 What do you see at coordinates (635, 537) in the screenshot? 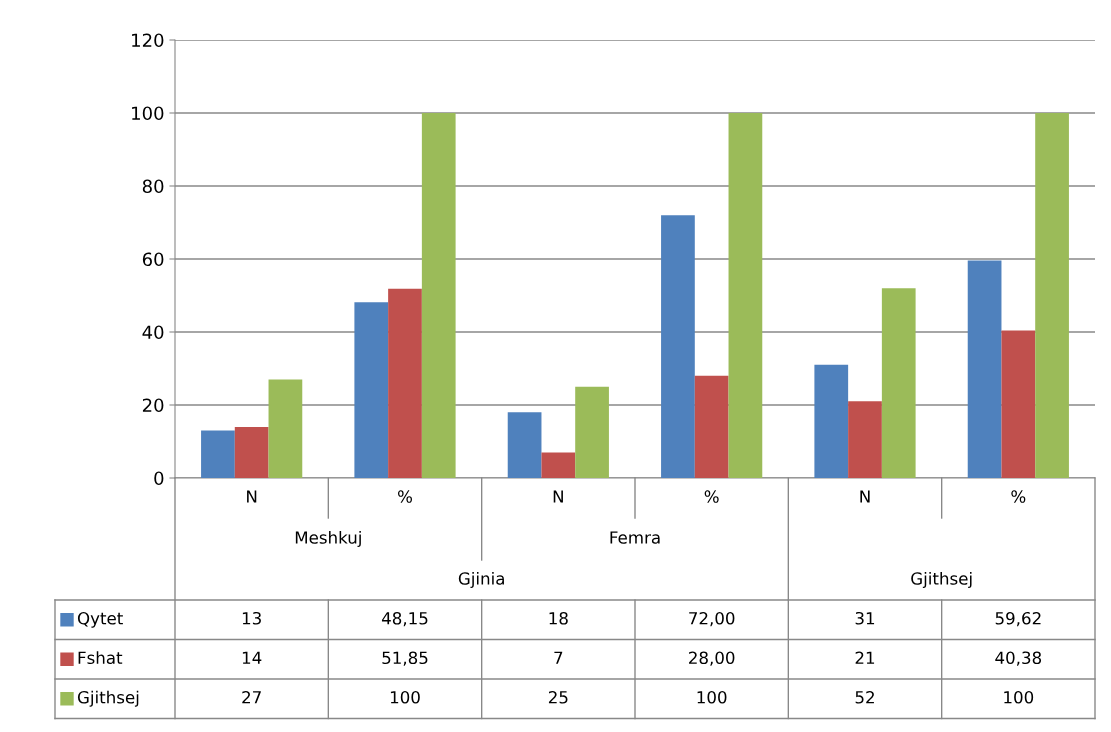
I see `text: Femra` at bounding box center [635, 537].